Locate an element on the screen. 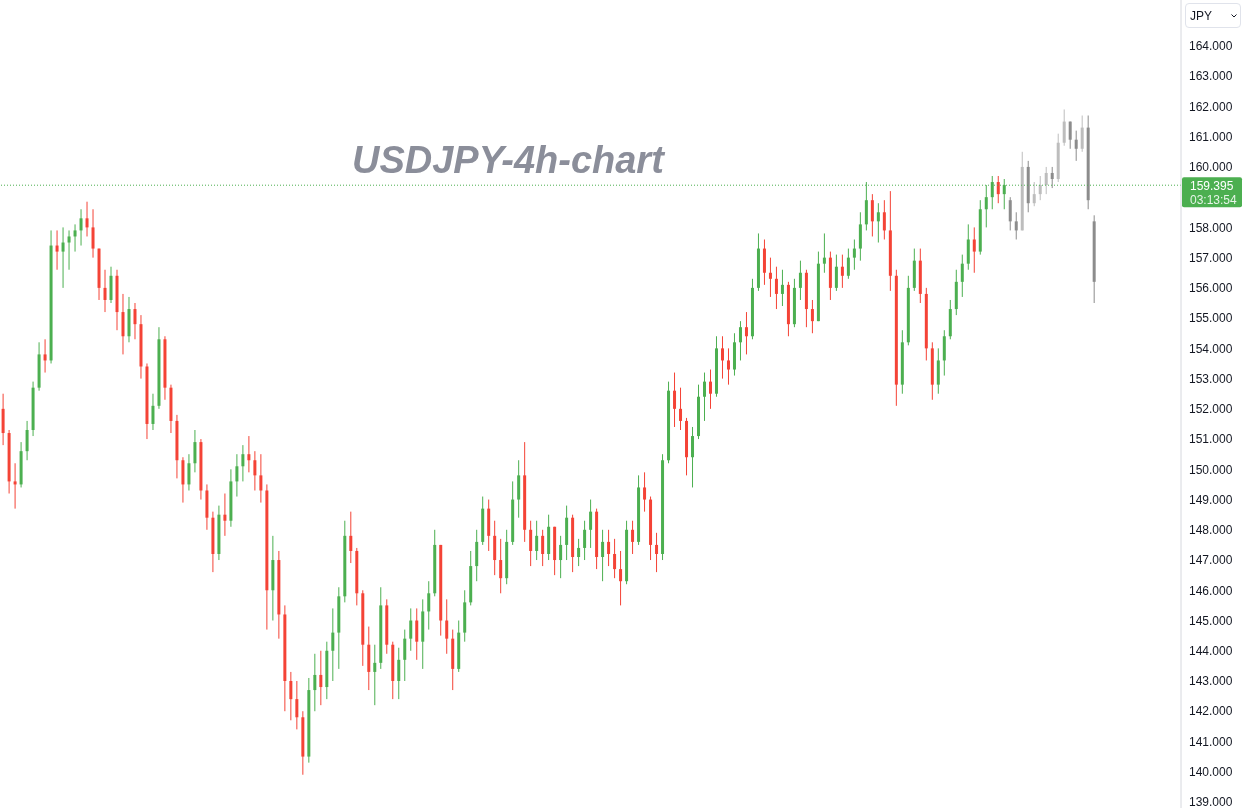  y-tick-label: 145.000 is located at coordinates (1211, 620).